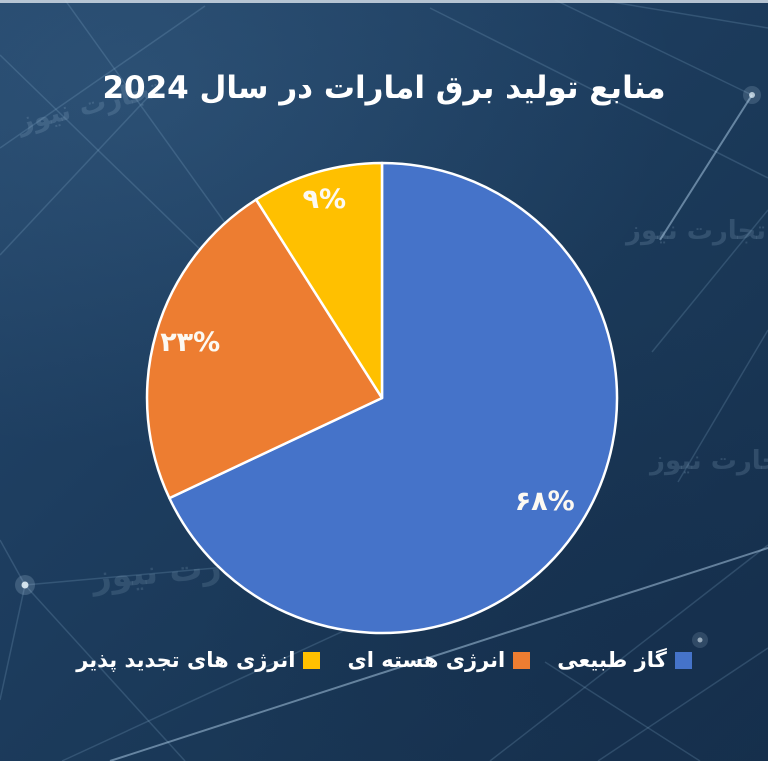  I want to click on legend-item-1: انرژی هسته ای, so click(439, 660).